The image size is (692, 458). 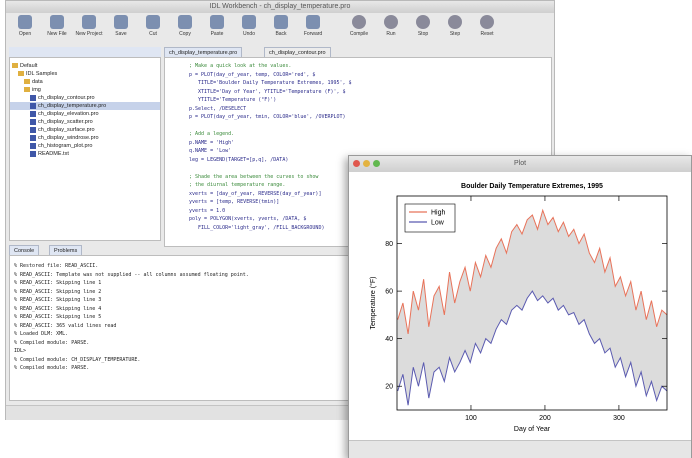 What do you see at coordinates (66, 98) in the screenshot?
I see `tree-label: ch_display_contour.pro` at bounding box center [66, 98].